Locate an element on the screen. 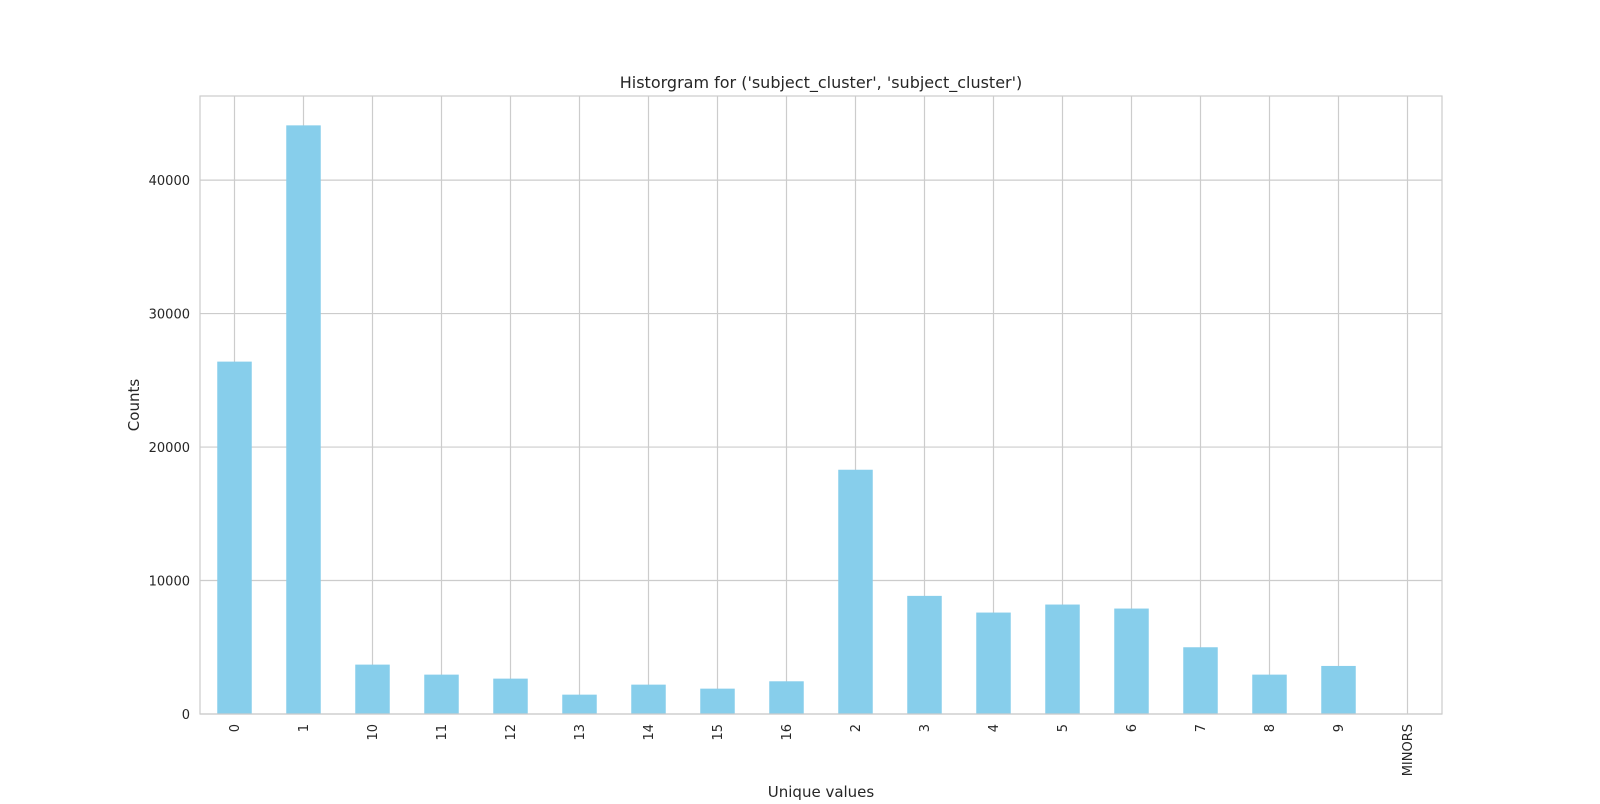 The height and width of the screenshot is (804, 1600). x-tick-label: 15 is located at coordinates (718, 732).